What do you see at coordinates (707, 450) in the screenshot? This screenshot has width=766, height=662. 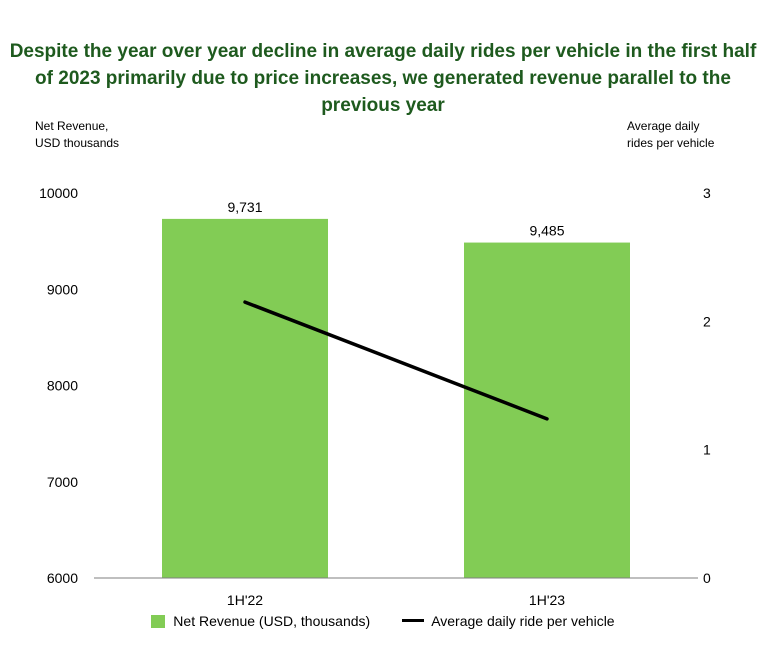 I see `y-right-tick-3: 1` at bounding box center [707, 450].